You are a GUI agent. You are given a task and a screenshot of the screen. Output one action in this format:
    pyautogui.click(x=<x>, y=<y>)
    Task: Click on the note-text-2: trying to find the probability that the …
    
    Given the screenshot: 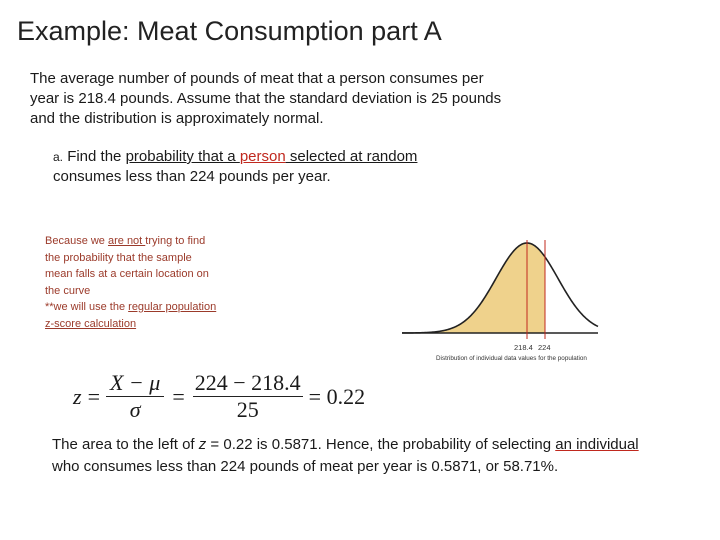 What is the action you would take?
    pyautogui.click(x=127, y=266)
    